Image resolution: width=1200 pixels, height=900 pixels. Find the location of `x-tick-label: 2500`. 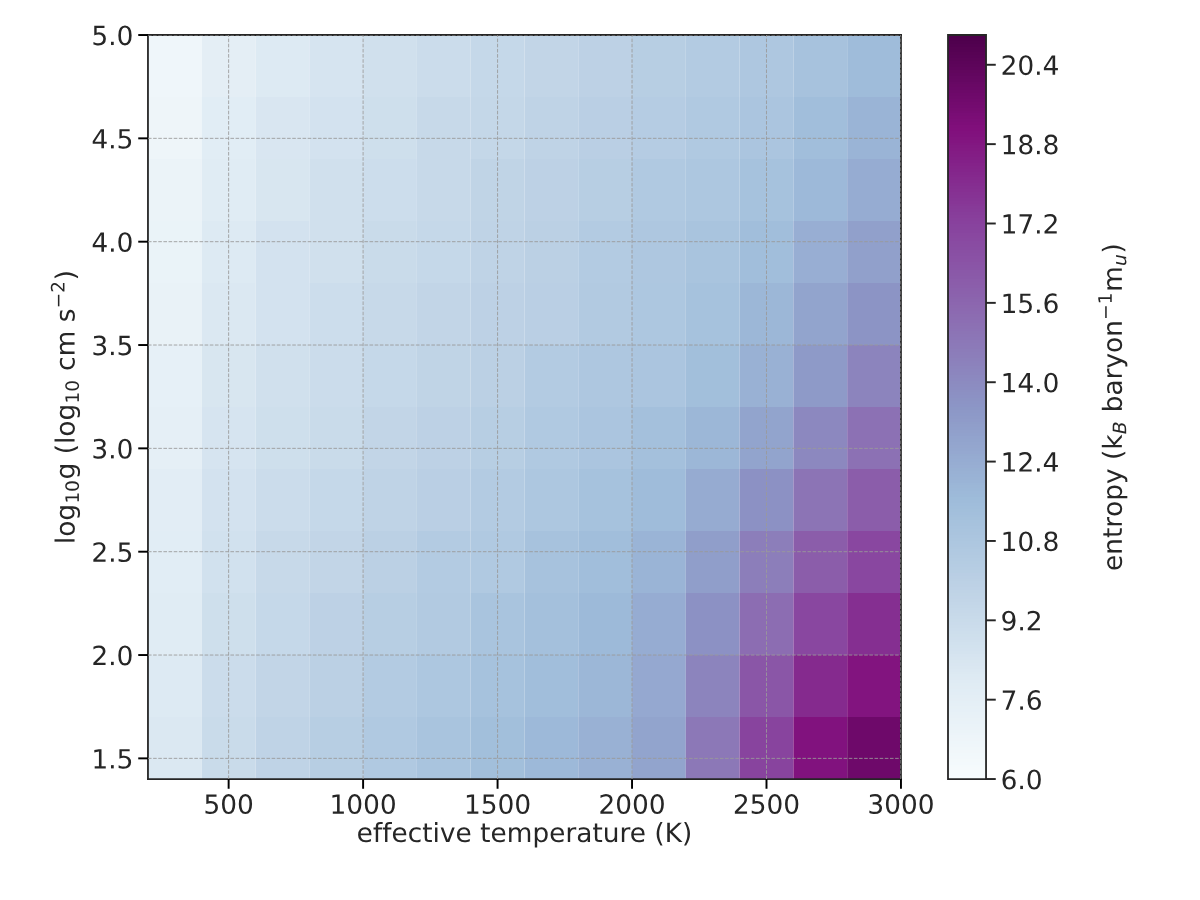

x-tick-label: 2500 is located at coordinates (766, 804).